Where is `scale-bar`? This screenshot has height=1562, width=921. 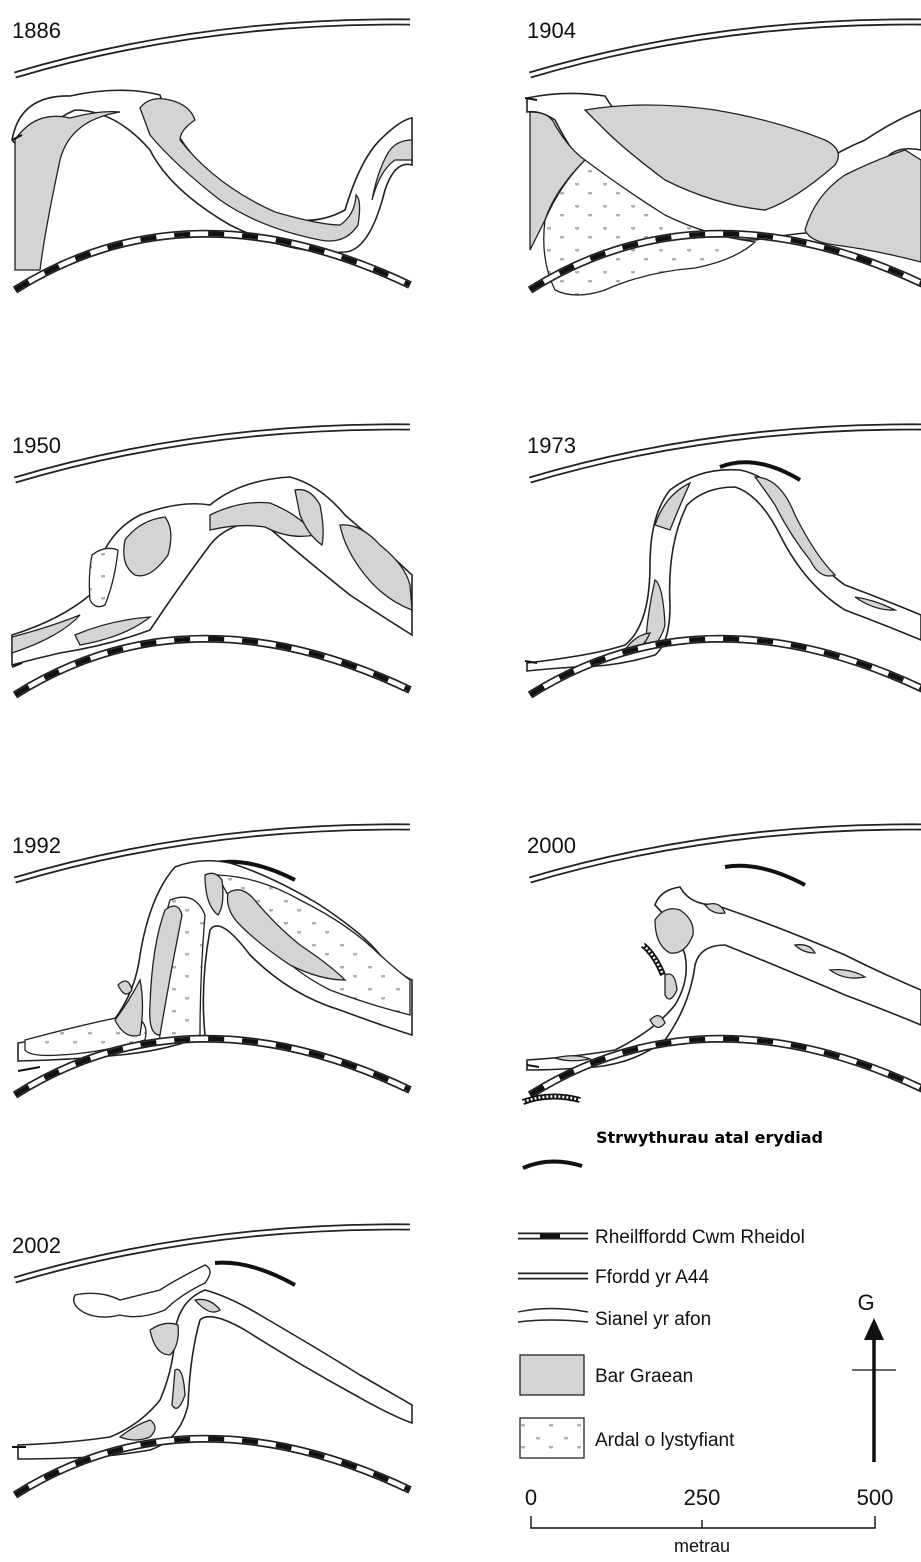 scale-bar is located at coordinates (703, 1522).